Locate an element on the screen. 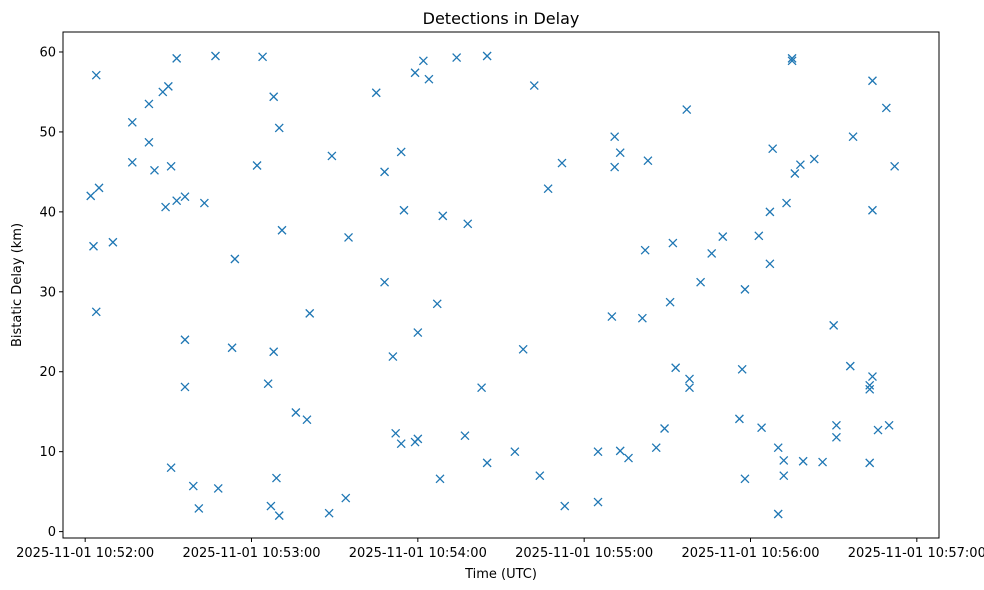  y-tick-label: 50 is located at coordinates (47, 132).